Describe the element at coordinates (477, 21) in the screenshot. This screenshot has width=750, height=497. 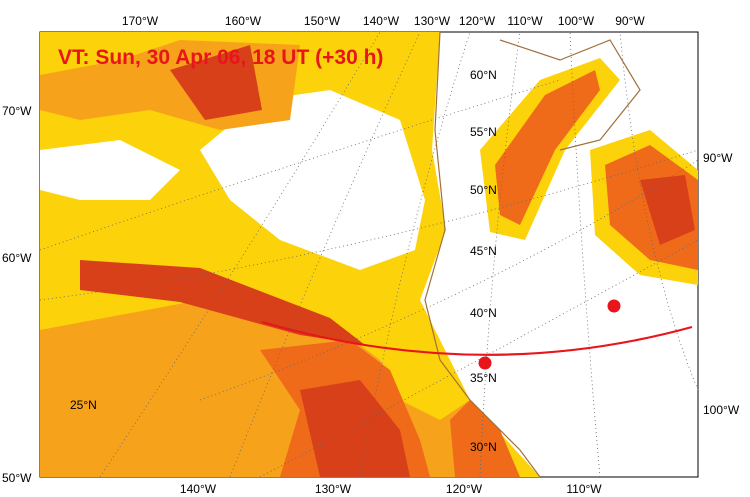
I see `top-label: 120°W` at that location.